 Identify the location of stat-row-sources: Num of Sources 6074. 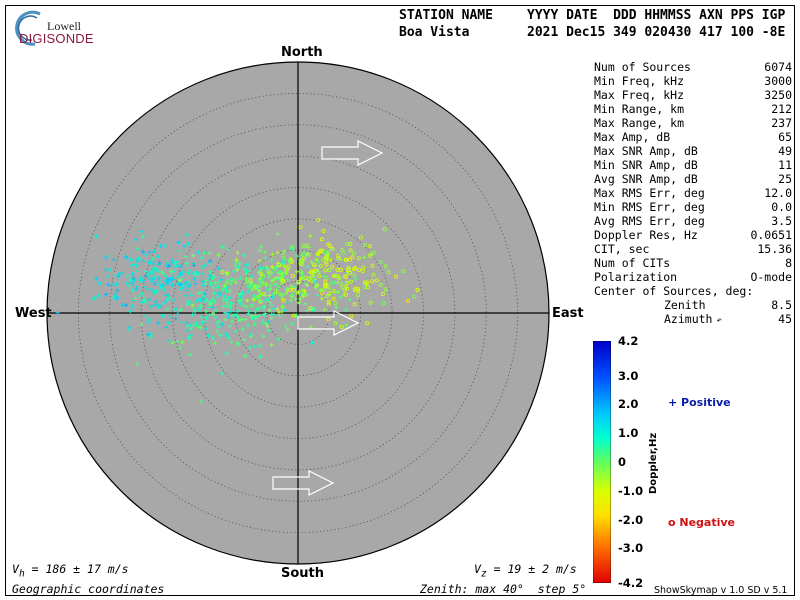
(693, 67).